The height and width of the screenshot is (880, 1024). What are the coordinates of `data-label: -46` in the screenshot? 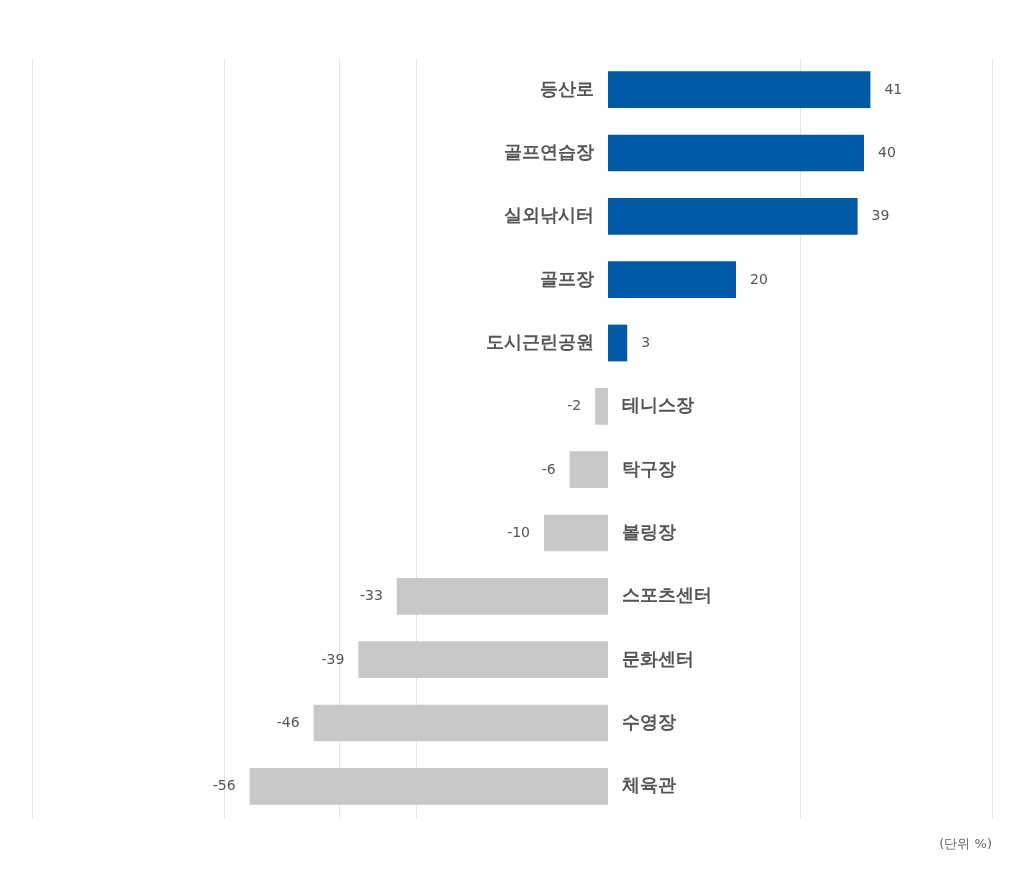 It's located at (288, 722).